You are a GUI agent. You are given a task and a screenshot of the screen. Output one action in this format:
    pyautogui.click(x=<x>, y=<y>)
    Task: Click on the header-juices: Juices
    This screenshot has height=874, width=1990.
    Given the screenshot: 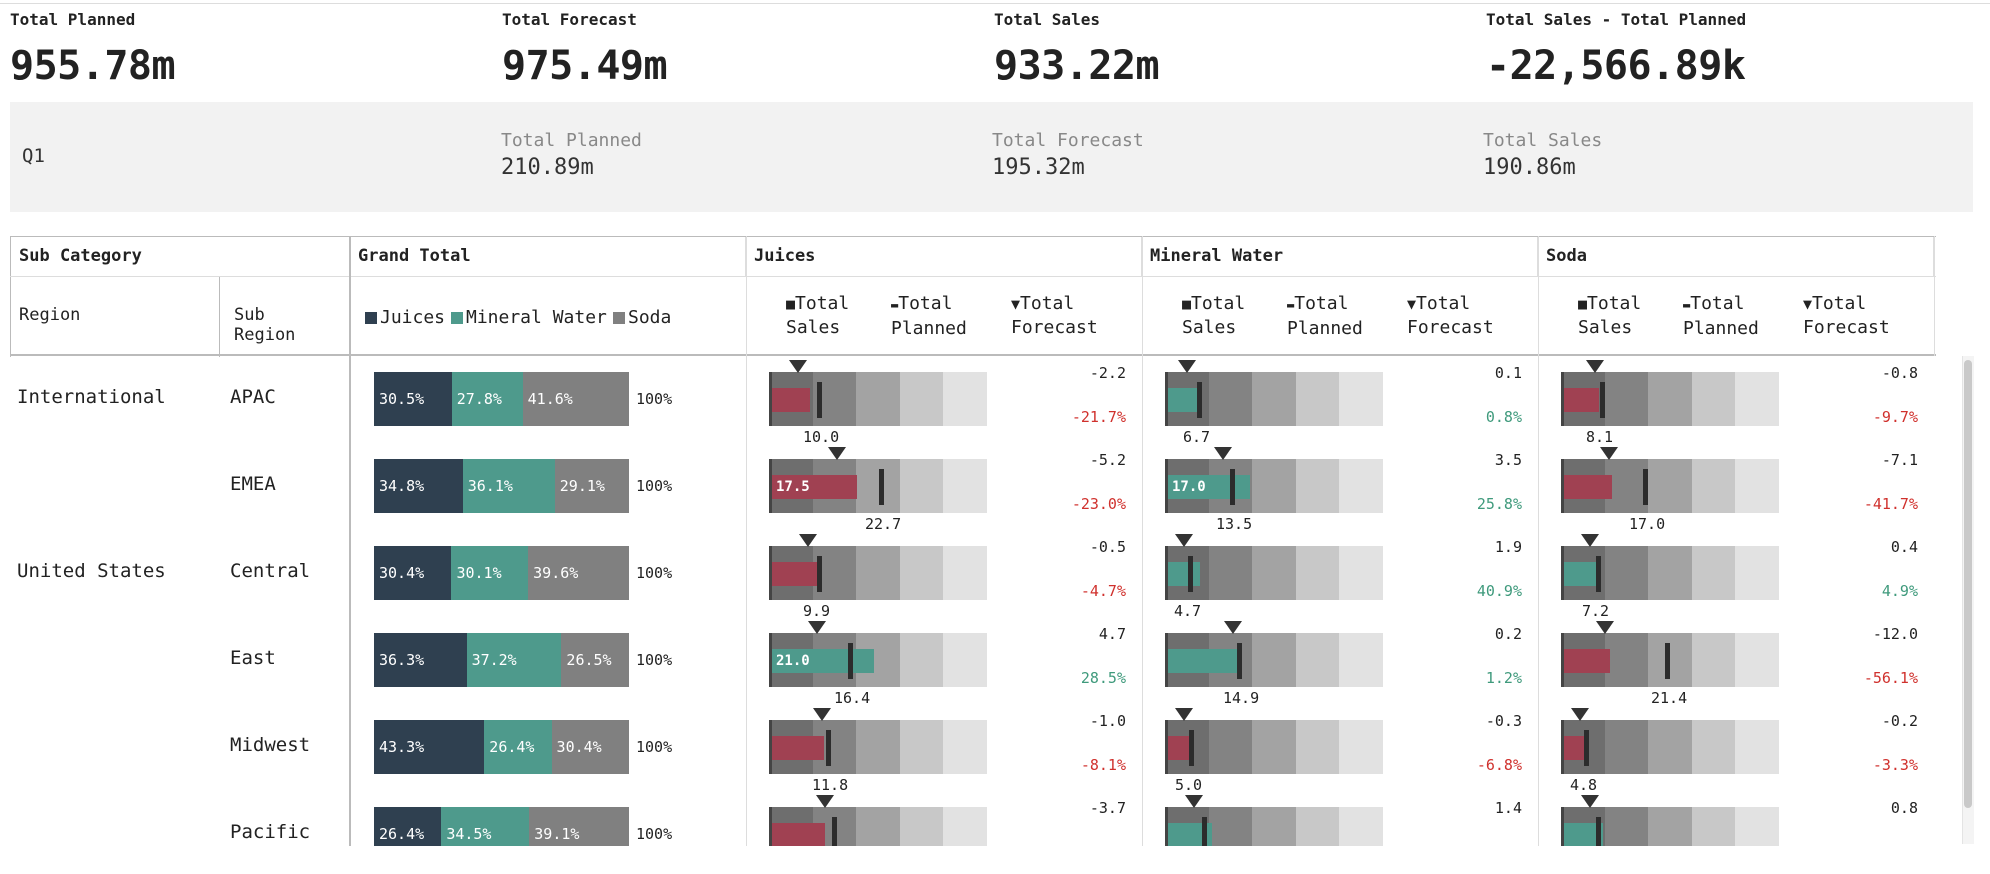 What is the action you would take?
    pyautogui.click(x=944, y=257)
    